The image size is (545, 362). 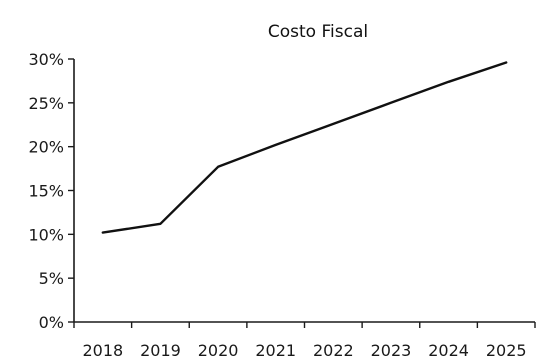 What do you see at coordinates (46, 147) in the screenshot?
I see `y-tick-label: 20%` at bounding box center [46, 147].